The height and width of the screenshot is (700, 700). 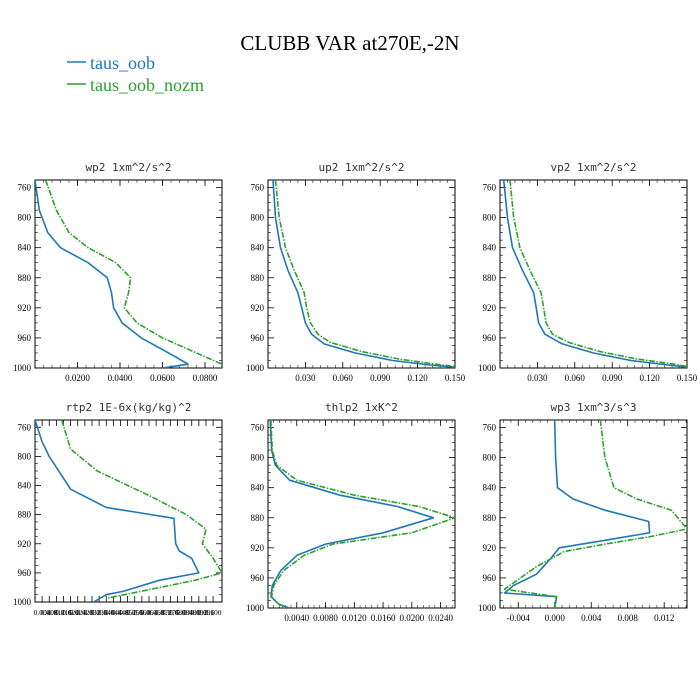 I want to click on x-tick-label: 0.000, so click(x=555, y=618).